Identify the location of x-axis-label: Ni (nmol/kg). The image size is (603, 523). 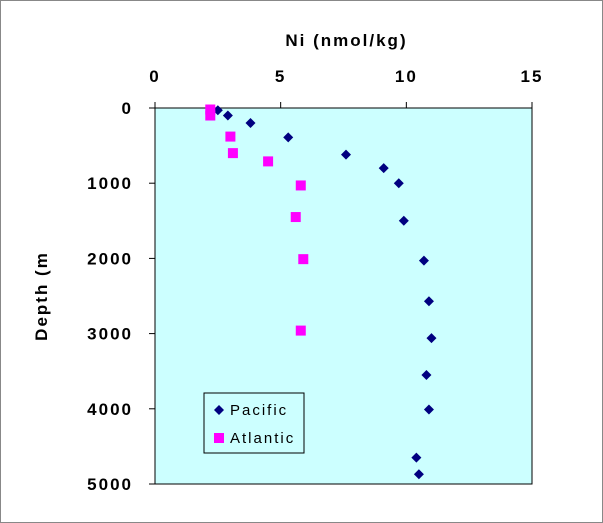
(346, 40).